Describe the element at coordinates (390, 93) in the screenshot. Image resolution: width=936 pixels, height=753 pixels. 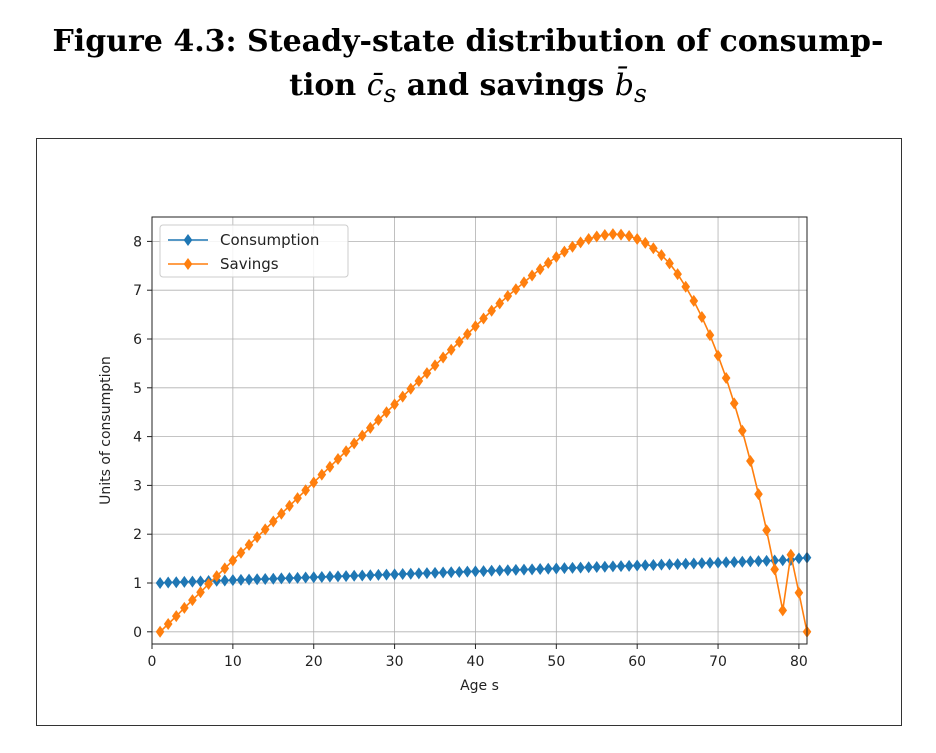
I see `consumption-subscript: s` at that location.